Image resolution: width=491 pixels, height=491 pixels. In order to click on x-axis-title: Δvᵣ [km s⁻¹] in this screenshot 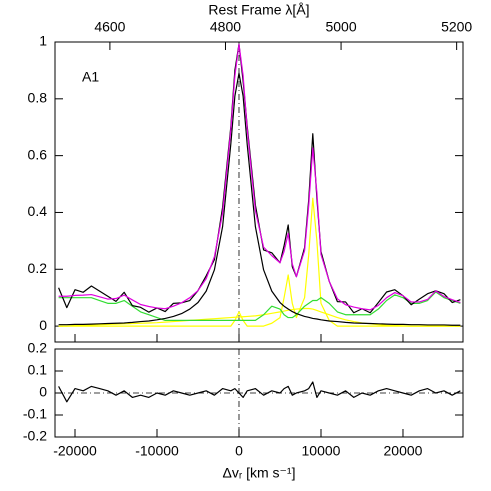, I will do `click(259, 473)`.